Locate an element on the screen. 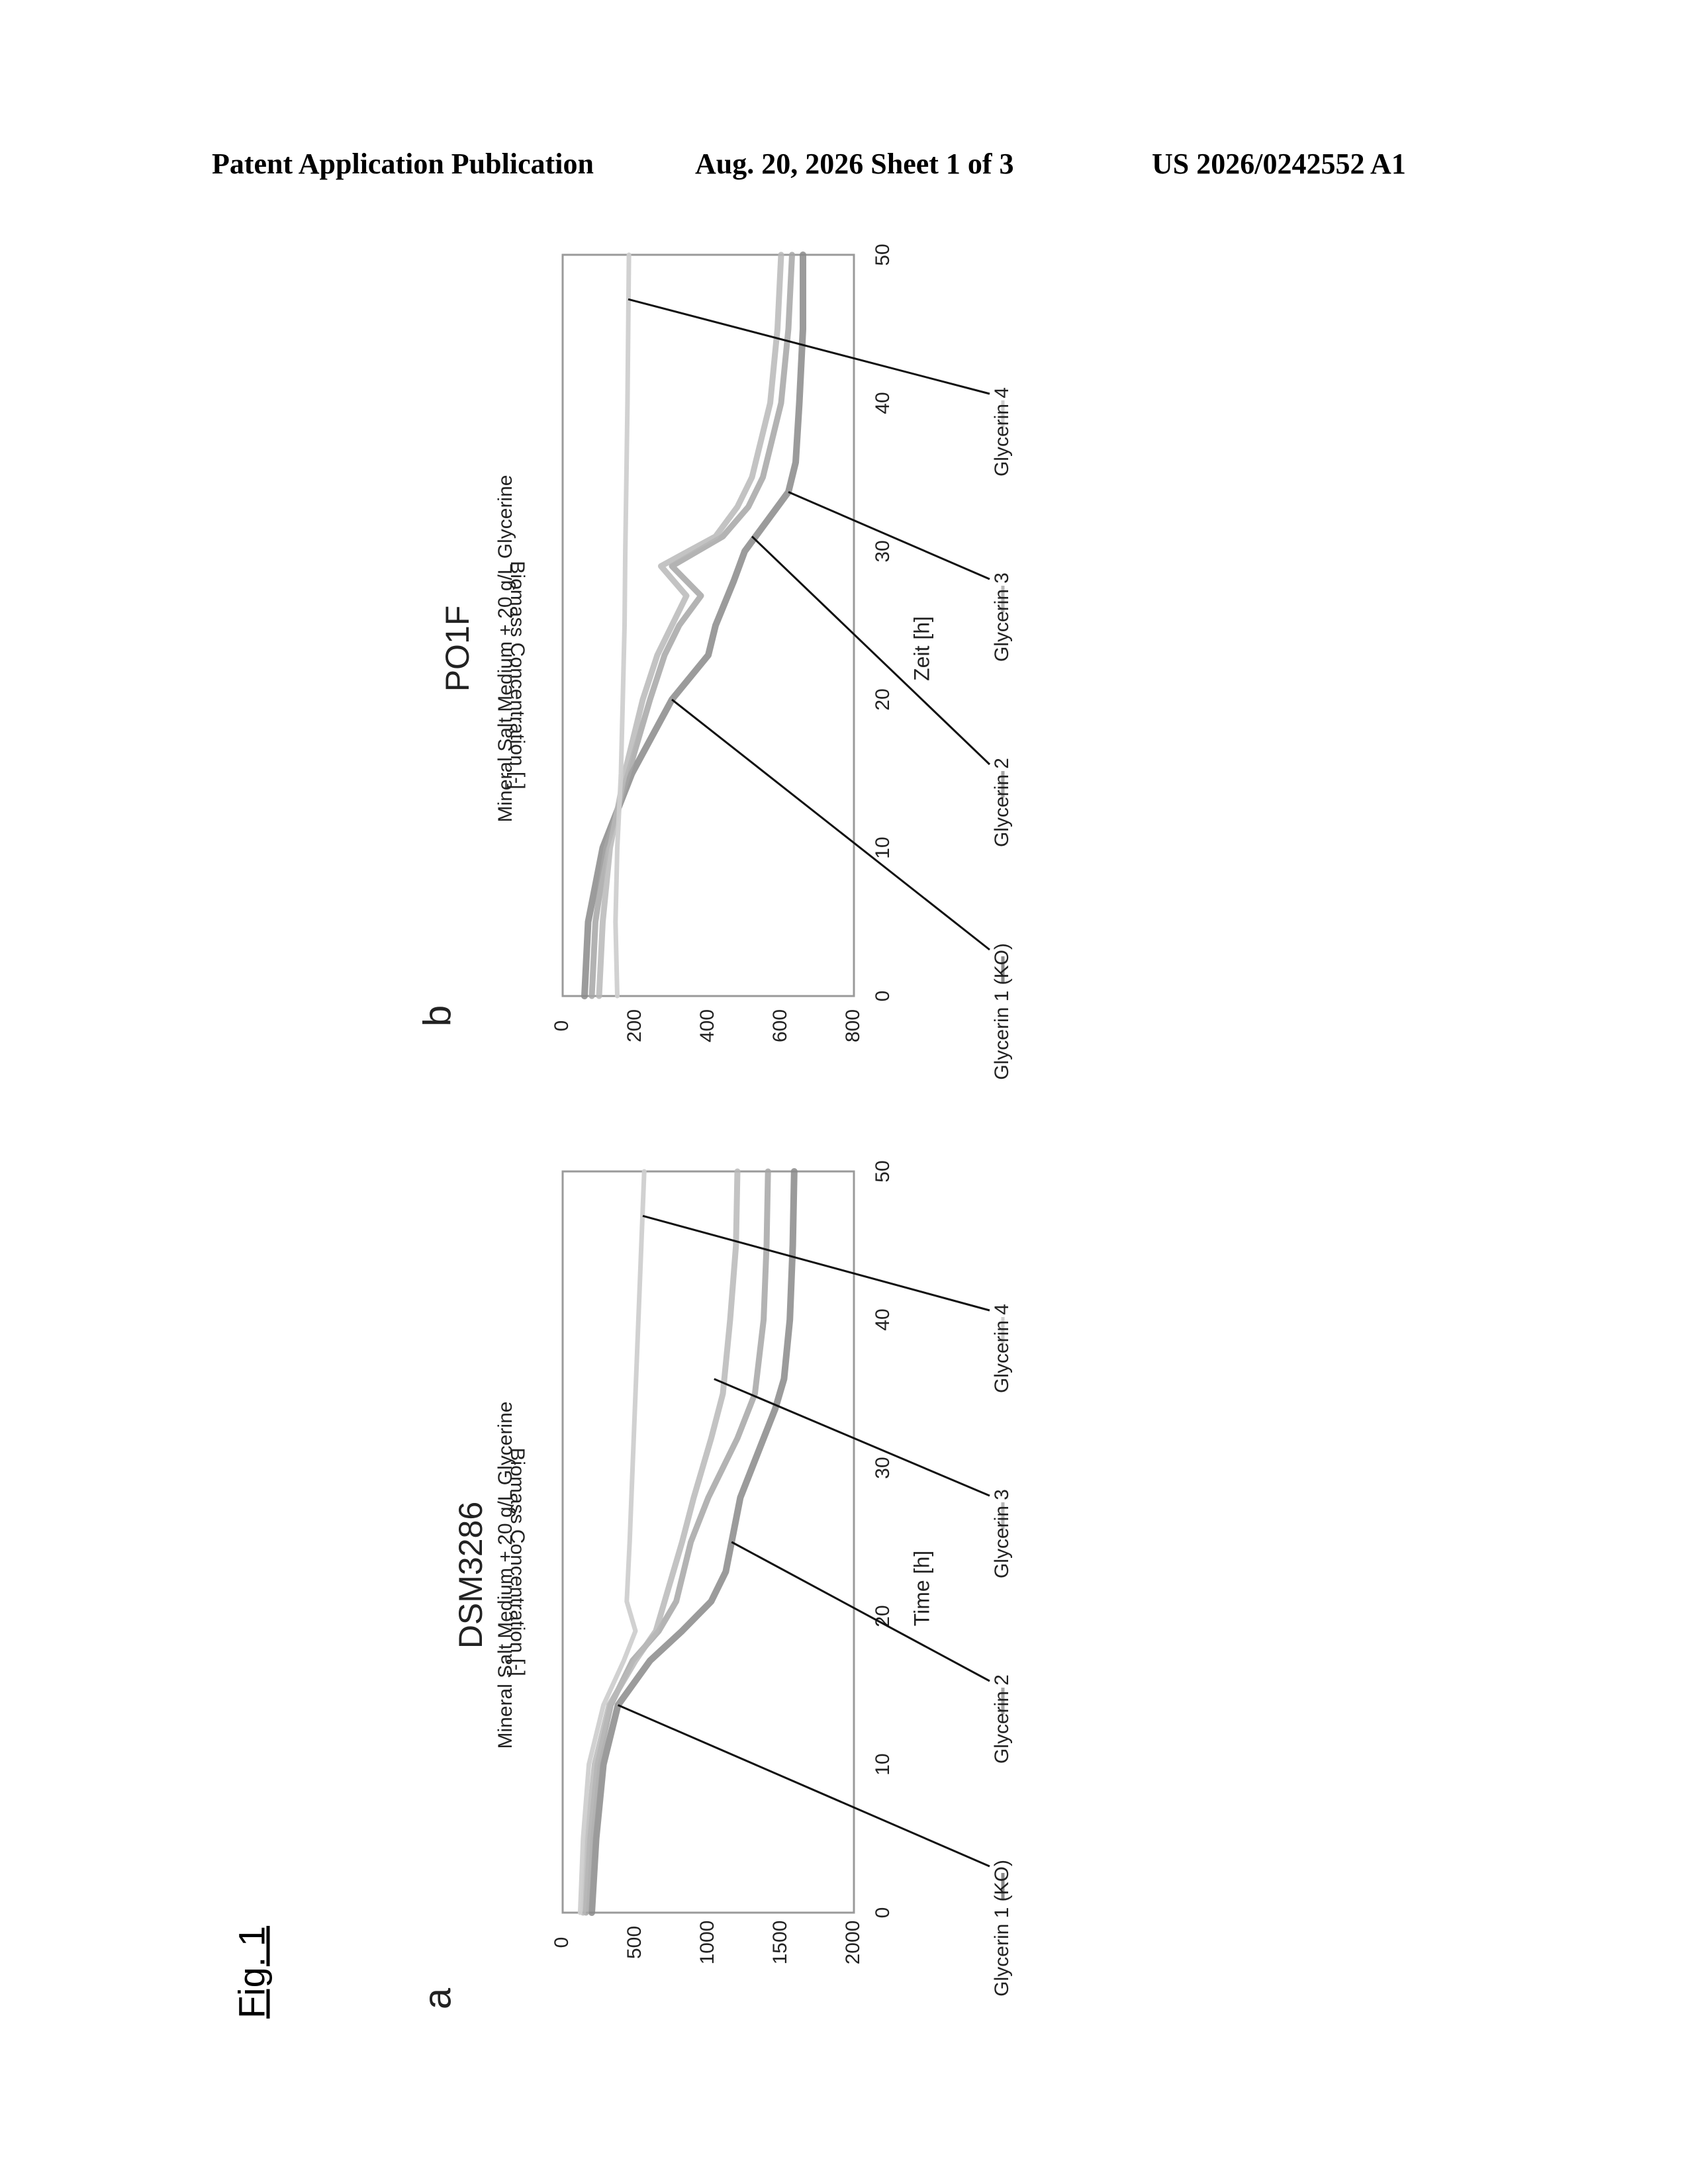 The height and width of the screenshot is (2184, 1688). y-tick-label: 2000 is located at coordinates (853, 1943).